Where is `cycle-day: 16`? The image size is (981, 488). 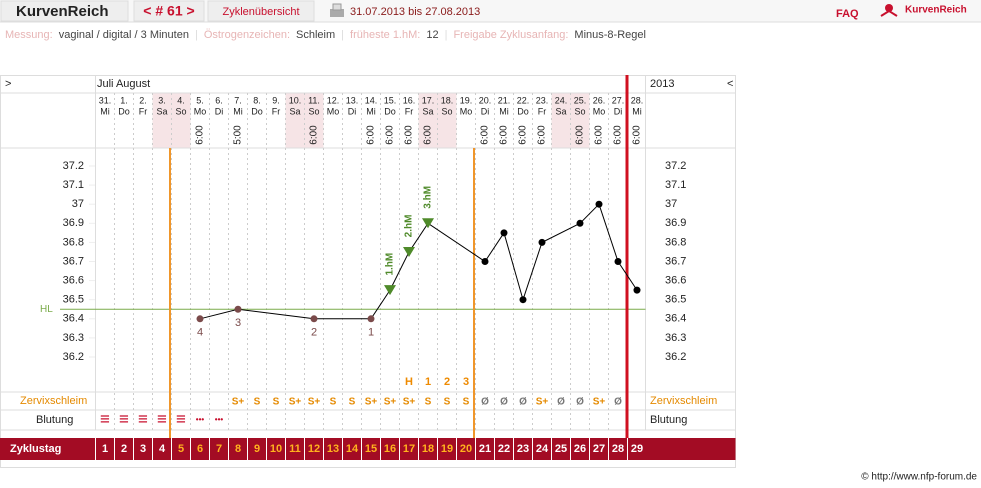 cycle-day: 16 is located at coordinates (390, 449).